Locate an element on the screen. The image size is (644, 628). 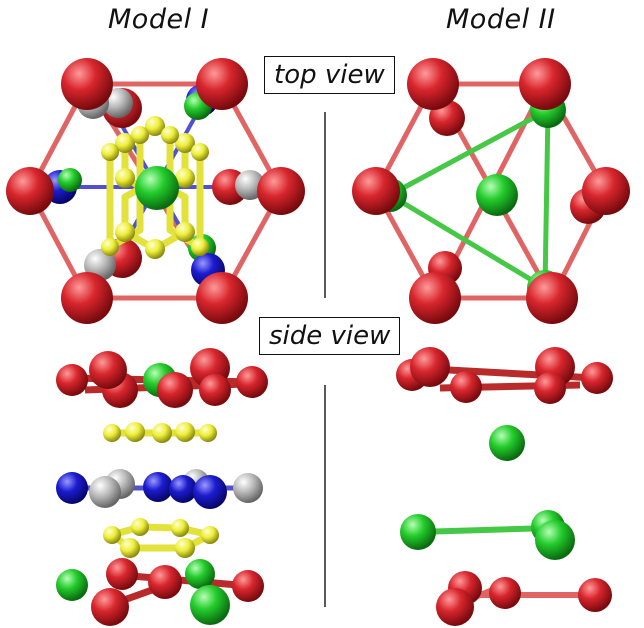
model-2-title: Model II is located at coordinates (501, 19).